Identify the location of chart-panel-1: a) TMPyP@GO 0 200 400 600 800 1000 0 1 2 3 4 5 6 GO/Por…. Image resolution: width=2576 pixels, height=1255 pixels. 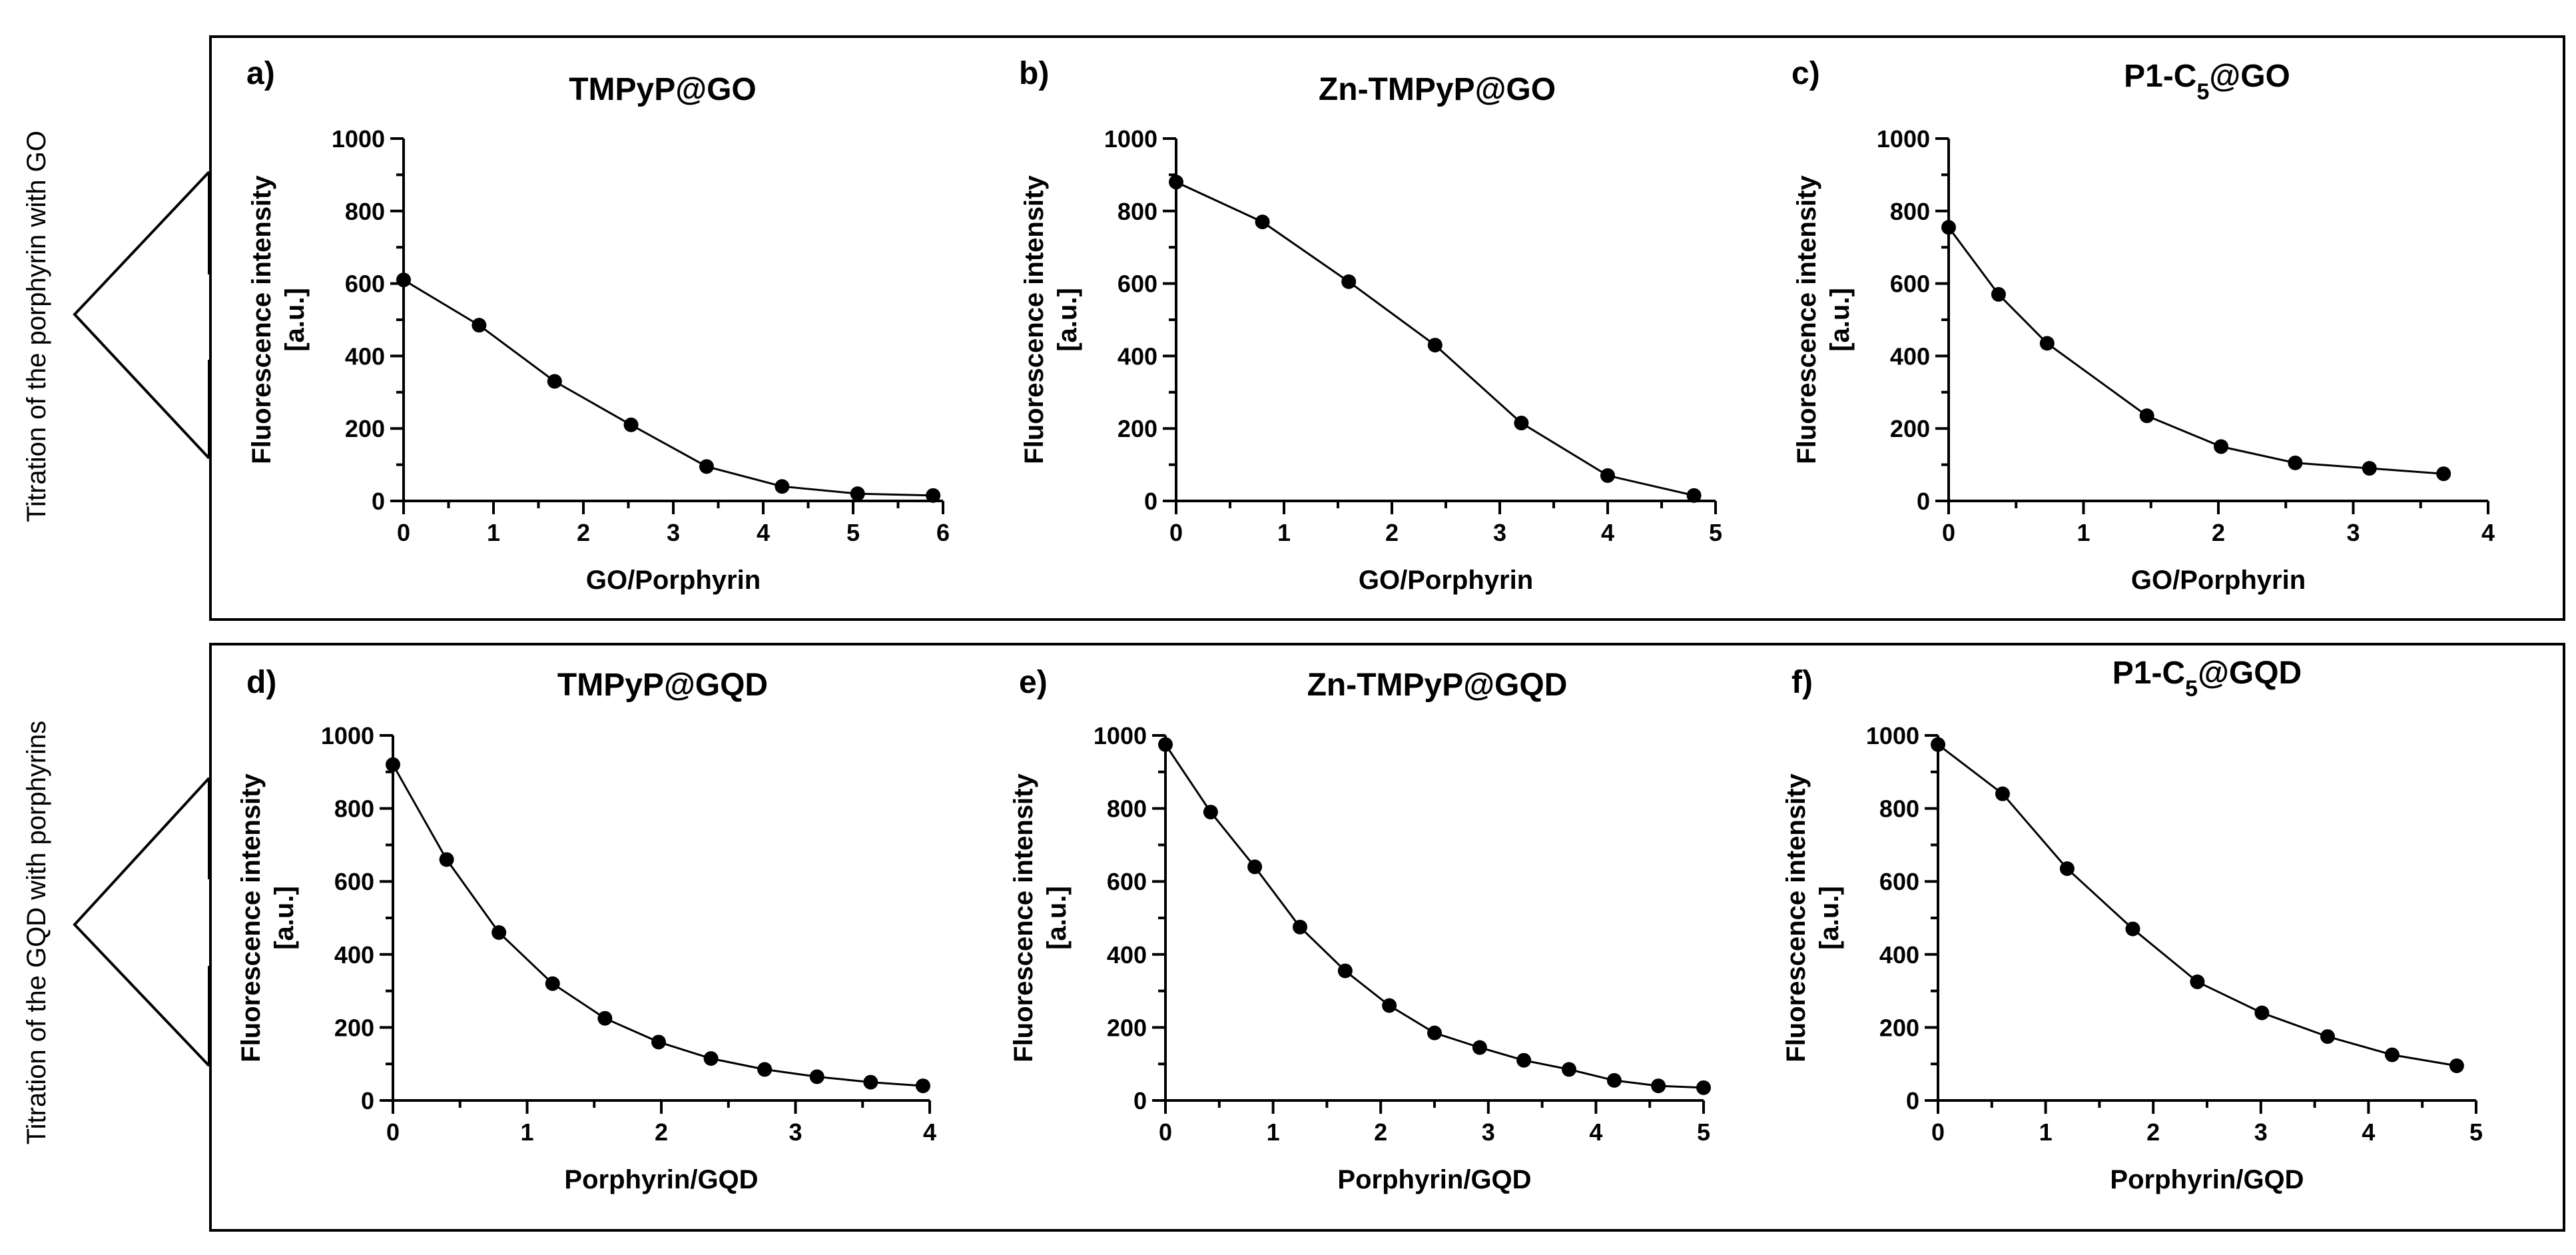
(598, 325).